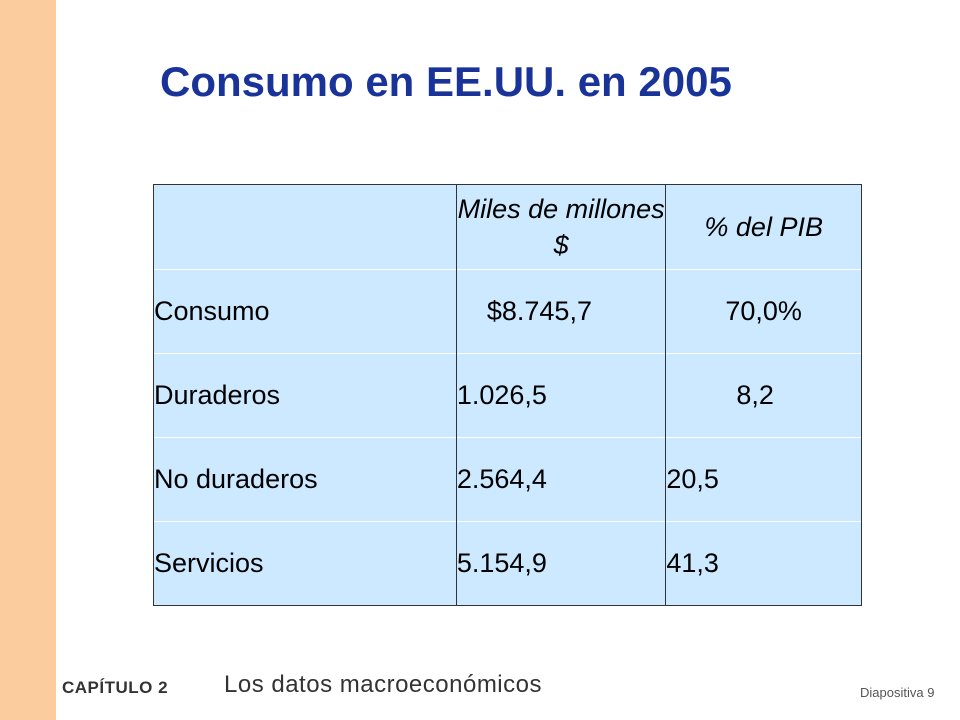  Describe the element at coordinates (28, 360) in the screenshot. I see `left-accent-bar` at that location.